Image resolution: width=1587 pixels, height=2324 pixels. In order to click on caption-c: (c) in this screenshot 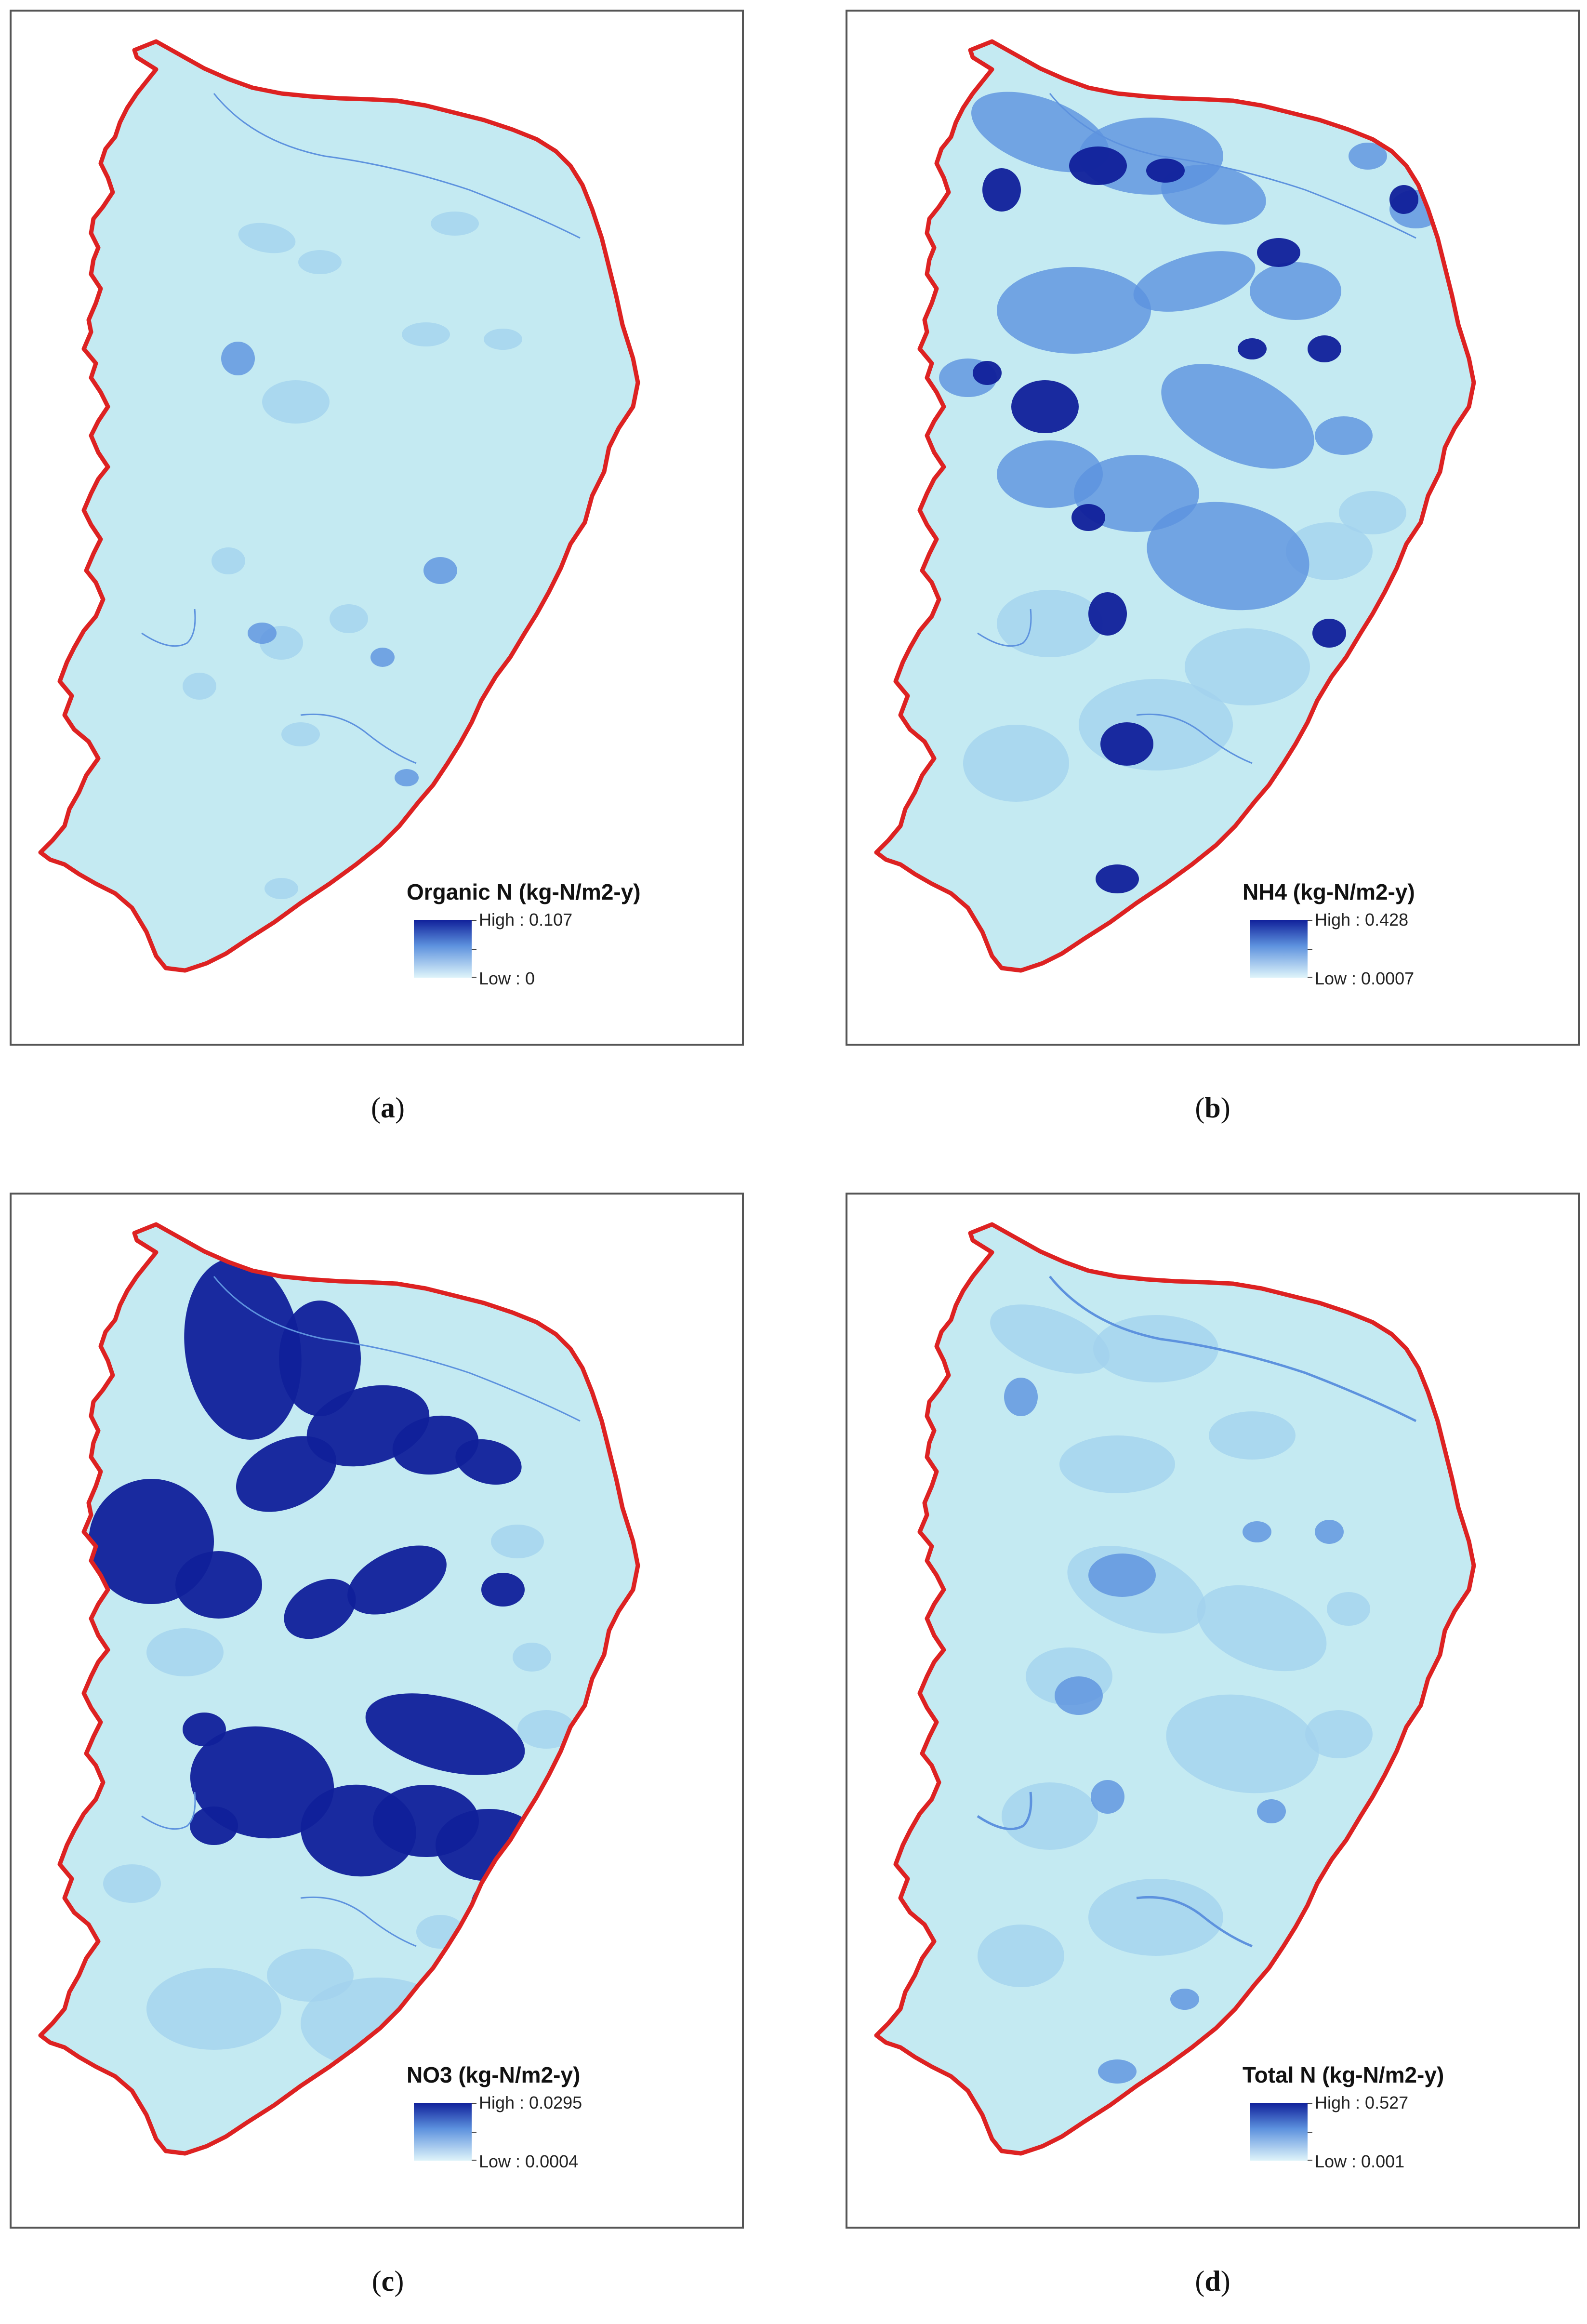, I will do `click(387, 2281)`.